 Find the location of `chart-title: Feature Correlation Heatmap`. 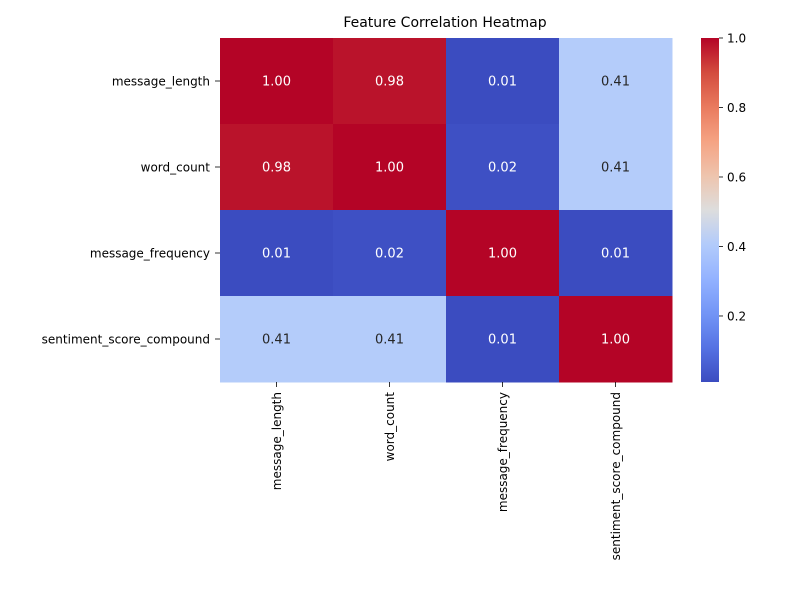

chart-title: Feature Correlation Heatmap is located at coordinates (444, 23).